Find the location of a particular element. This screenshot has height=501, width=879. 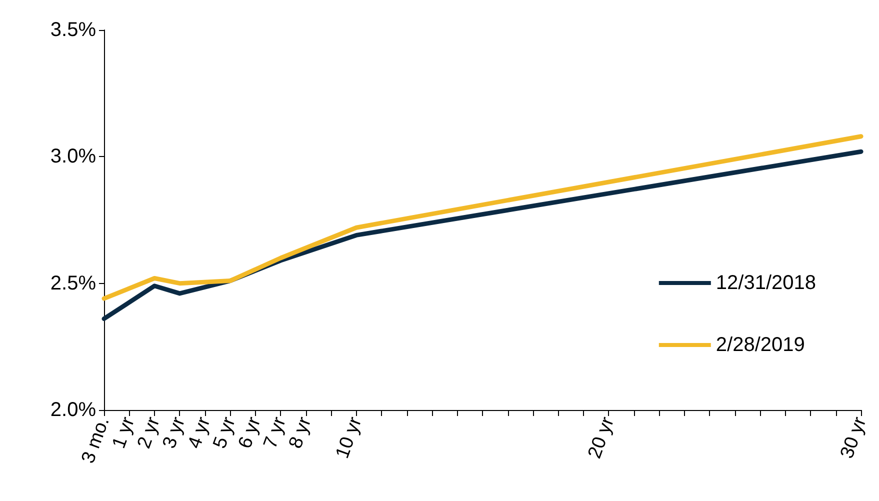

y-tick-label: 2.5% is located at coordinates (73, 283).